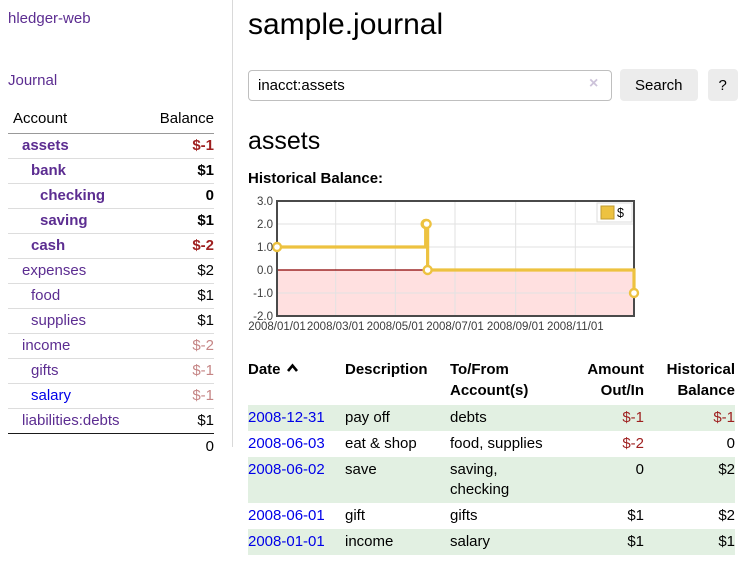 The width and height of the screenshot is (742, 582). Describe the element at coordinates (730, 443) in the screenshot. I see `transaction-balance-cell: 0` at that location.